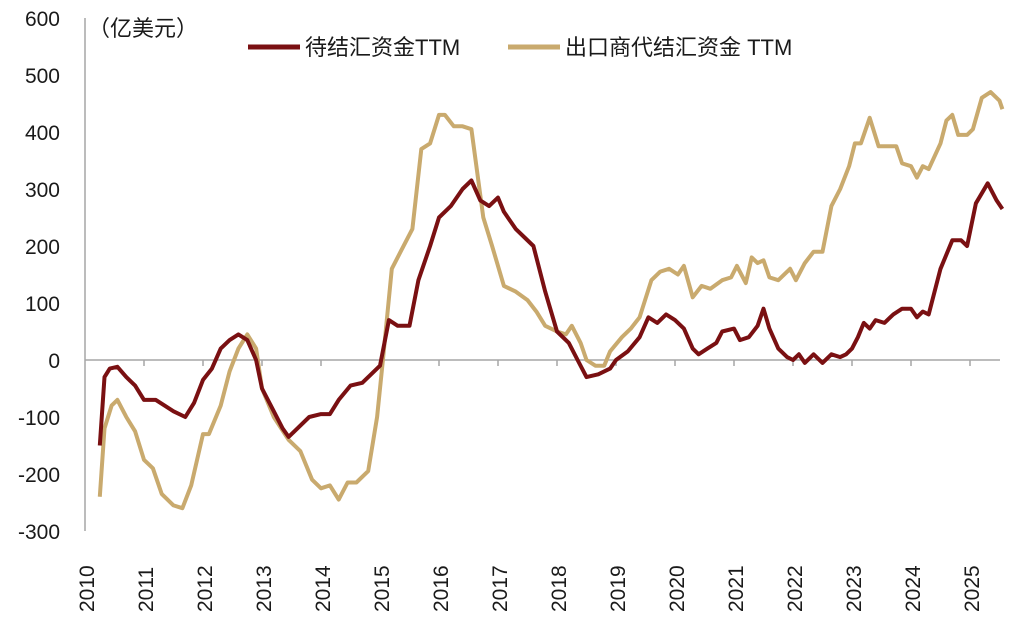 This screenshot has height=623, width=1024. What do you see at coordinates (39, 532) in the screenshot?
I see `y-tick-label: -300` at bounding box center [39, 532].